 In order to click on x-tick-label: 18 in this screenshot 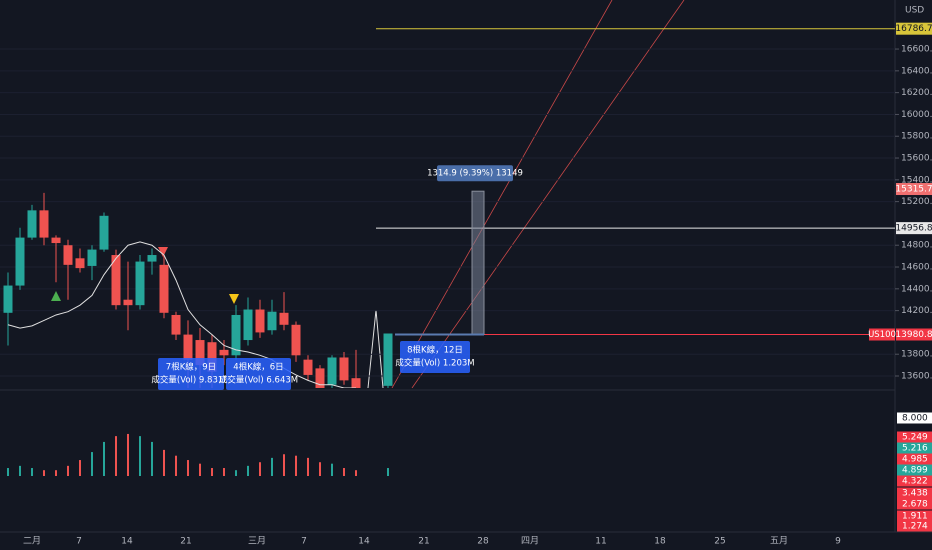, I will do `click(660, 542)`.